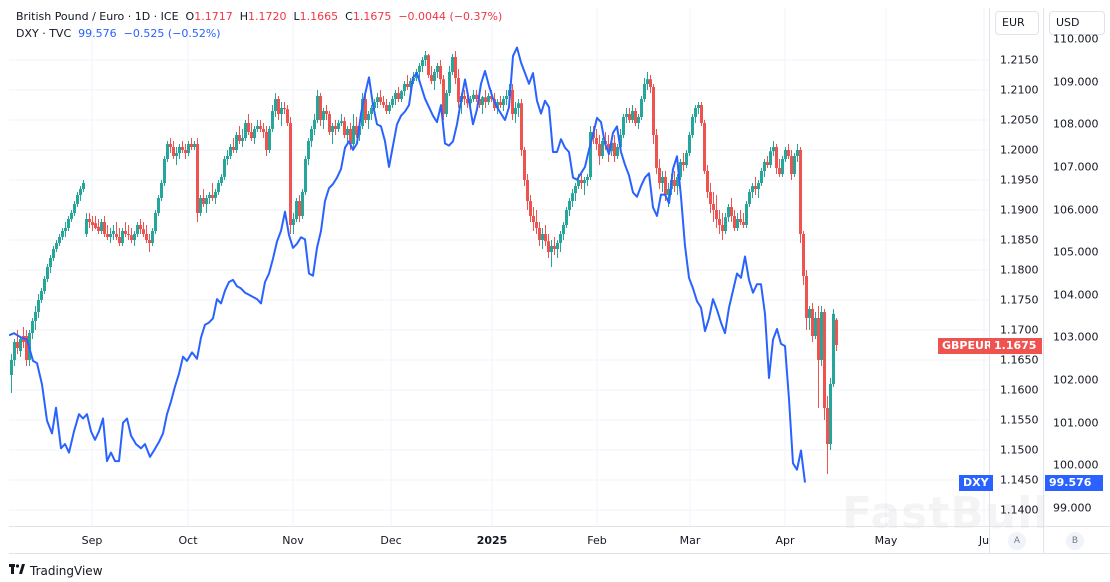 This screenshot has width=1110, height=582. What do you see at coordinates (1019, 420) in the screenshot?
I see `eur-axis-tick: 1.1550` at bounding box center [1019, 420].